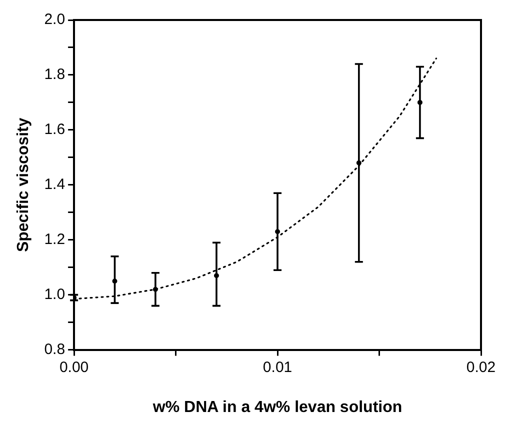  I want to click on y-tick-label: 1.4, so click(55, 185).